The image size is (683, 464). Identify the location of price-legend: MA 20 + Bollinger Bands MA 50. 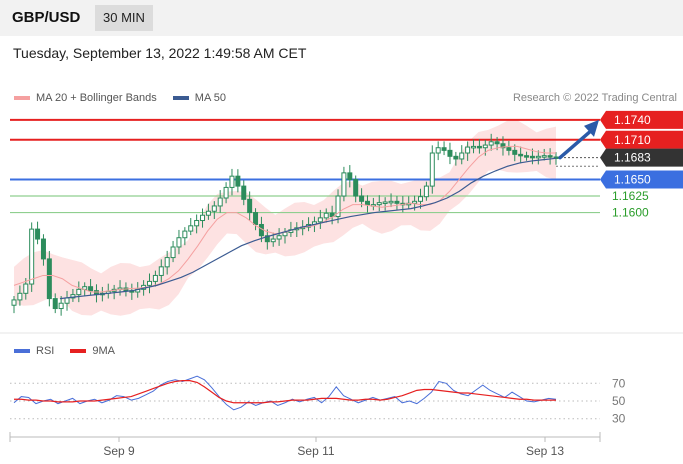
(120, 98).